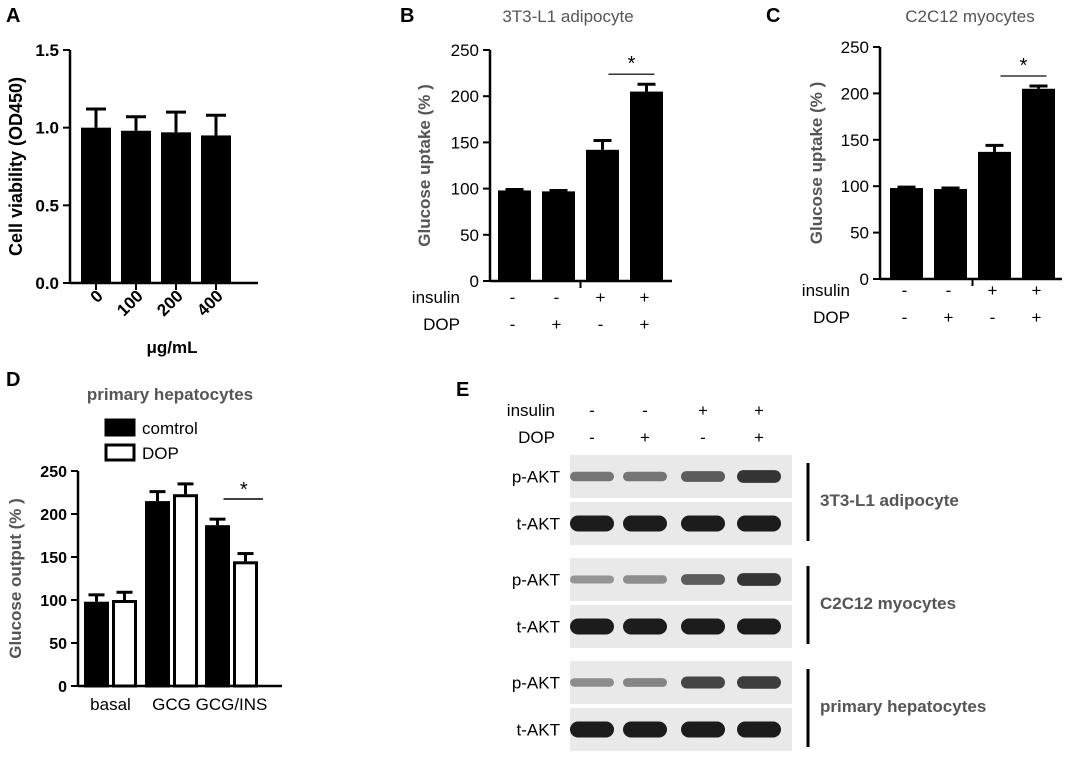  I want to click on y-axis-label: Glucose uptake (% ), so click(424, 165).